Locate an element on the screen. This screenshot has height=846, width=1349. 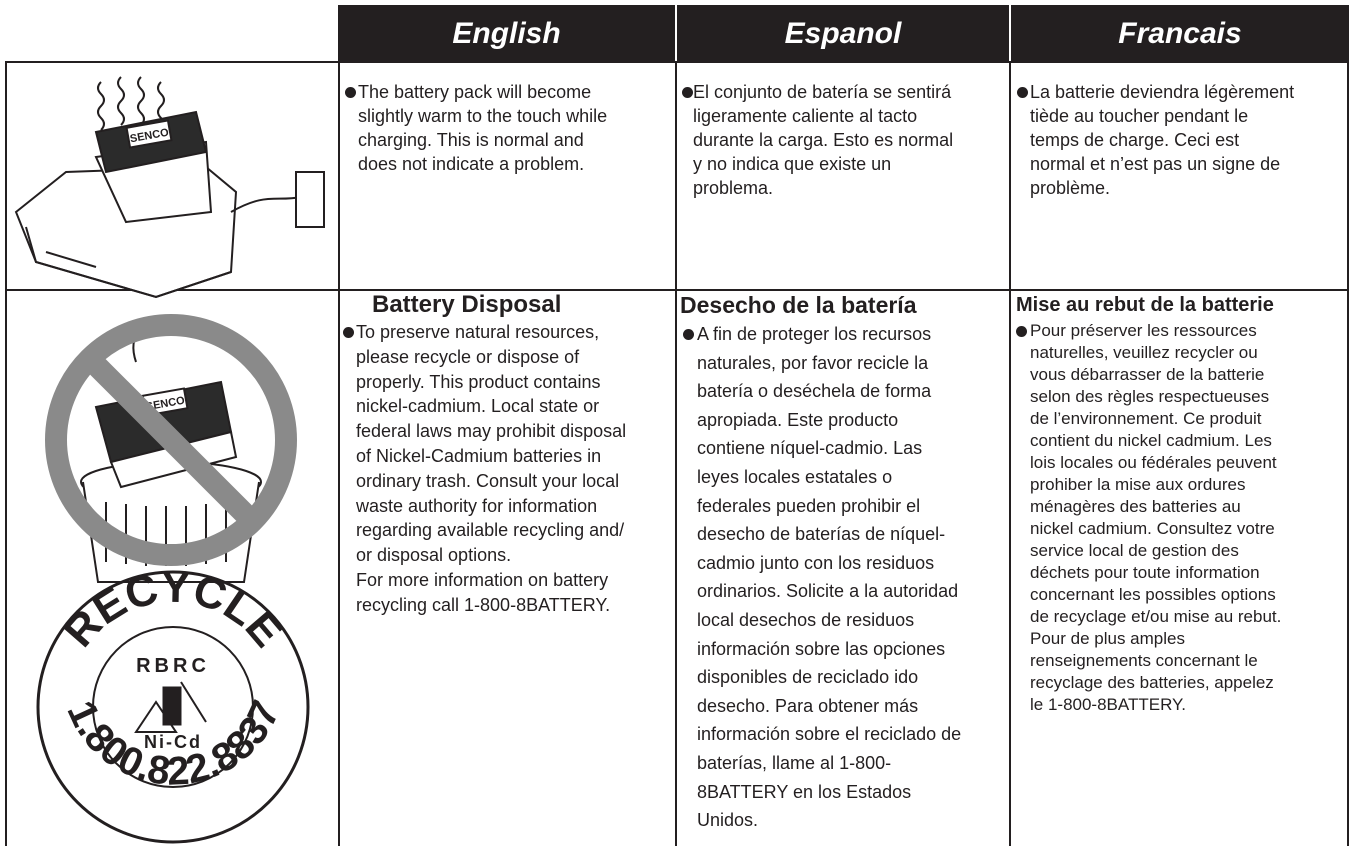
text-line: información sobre las opciones is located at coordinates (821, 648).